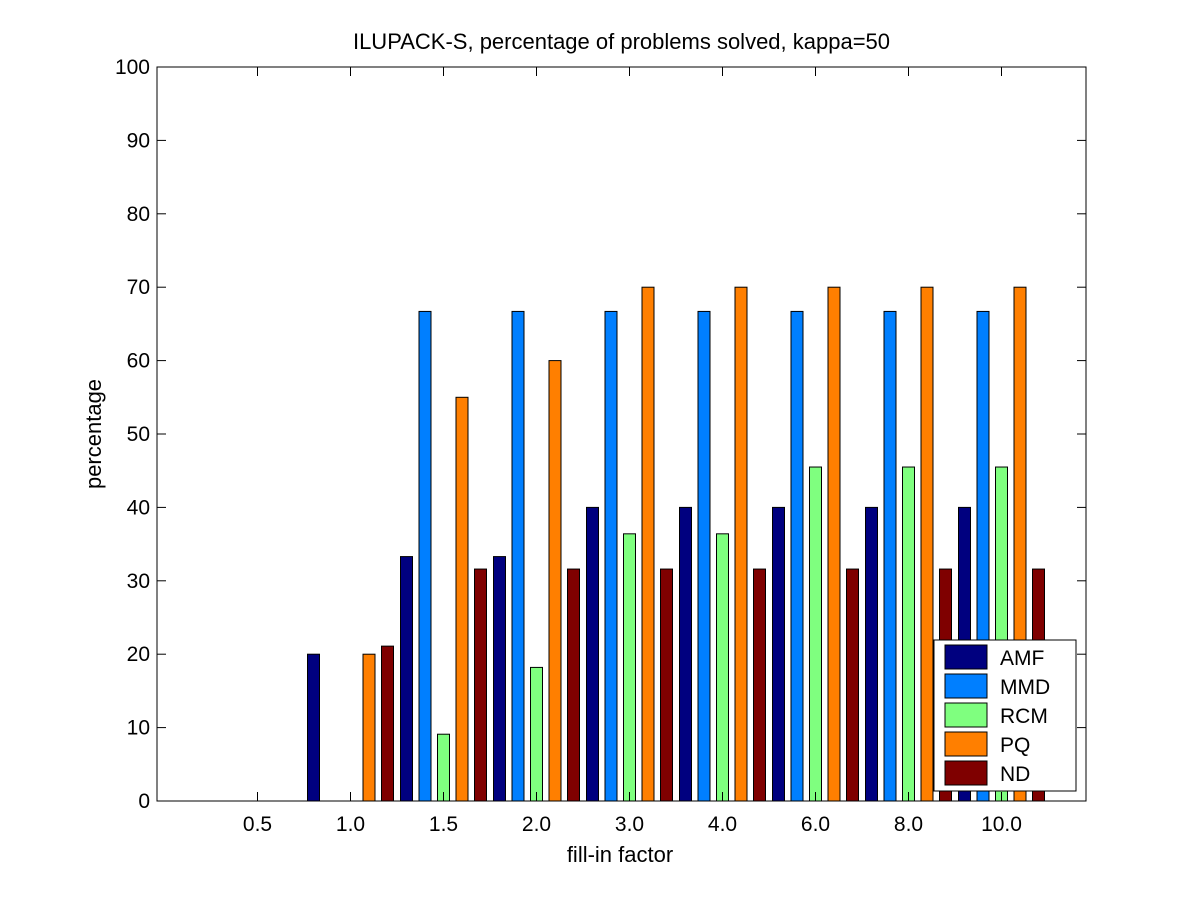 This screenshot has height=900, width=1200. I want to click on bar-nd-6.0, so click(852, 685).